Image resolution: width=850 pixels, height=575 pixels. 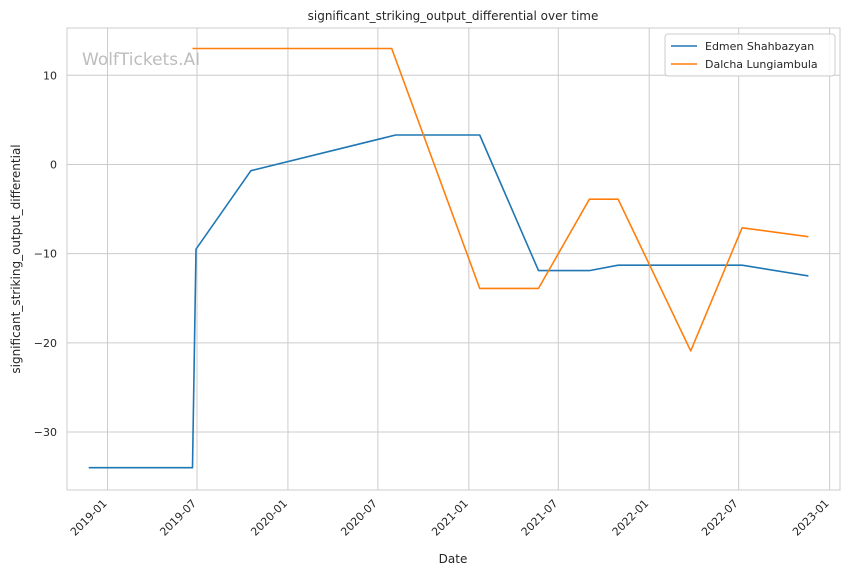 What do you see at coordinates (631, 518) in the screenshot?
I see `x-tick-label: 2022-01` at bounding box center [631, 518].